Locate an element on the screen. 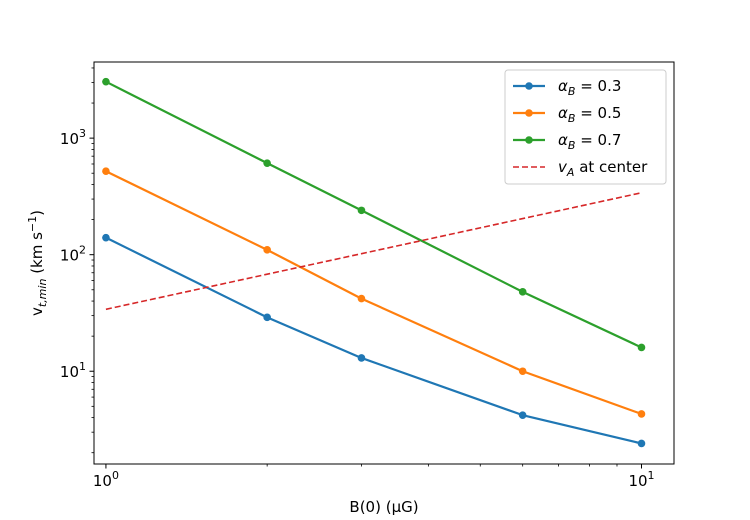 The width and height of the screenshot is (750, 520). legend-label: αB = 0.3 is located at coordinates (589, 87).